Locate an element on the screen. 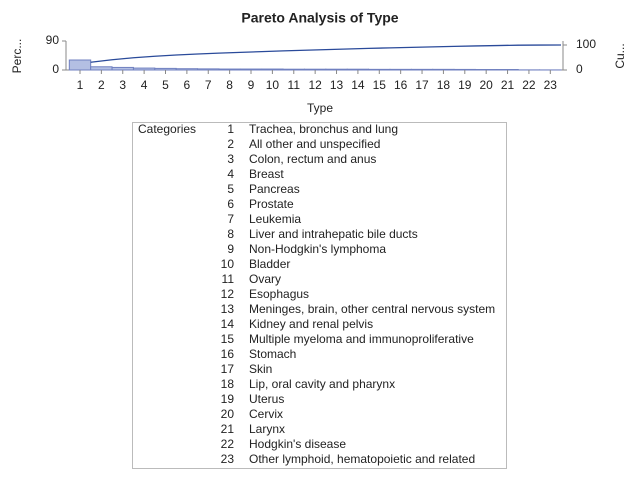 The width and height of the screenshot is (640, 480). table-key: 22 is located at coordinates (228, 444).